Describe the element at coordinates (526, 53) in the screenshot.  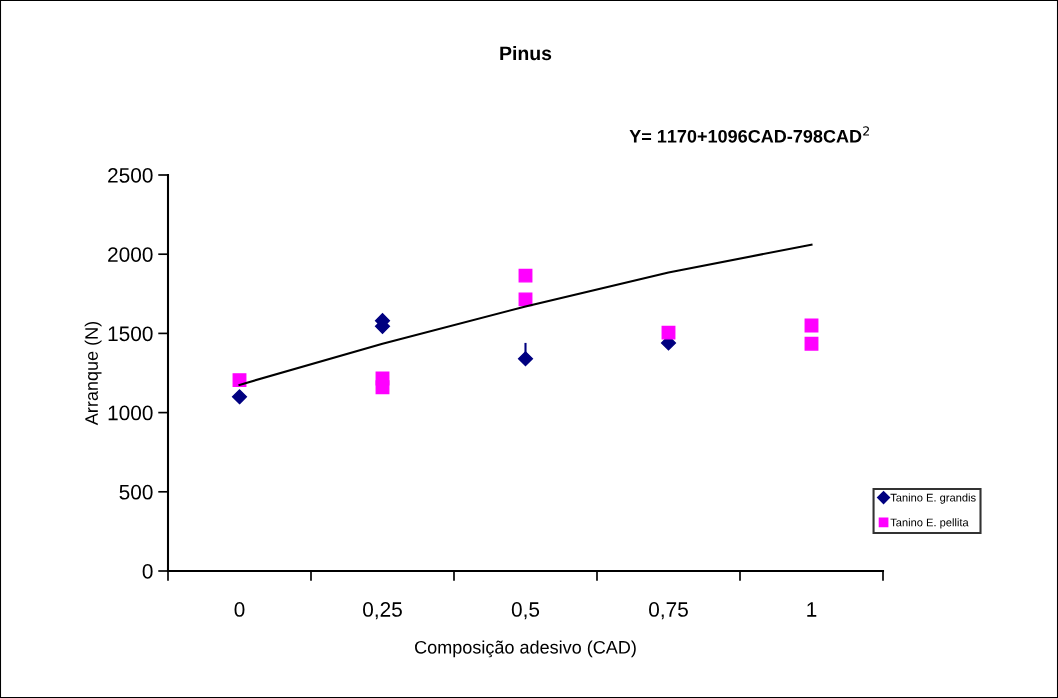
I see `chart-title: Pinus` at that location.